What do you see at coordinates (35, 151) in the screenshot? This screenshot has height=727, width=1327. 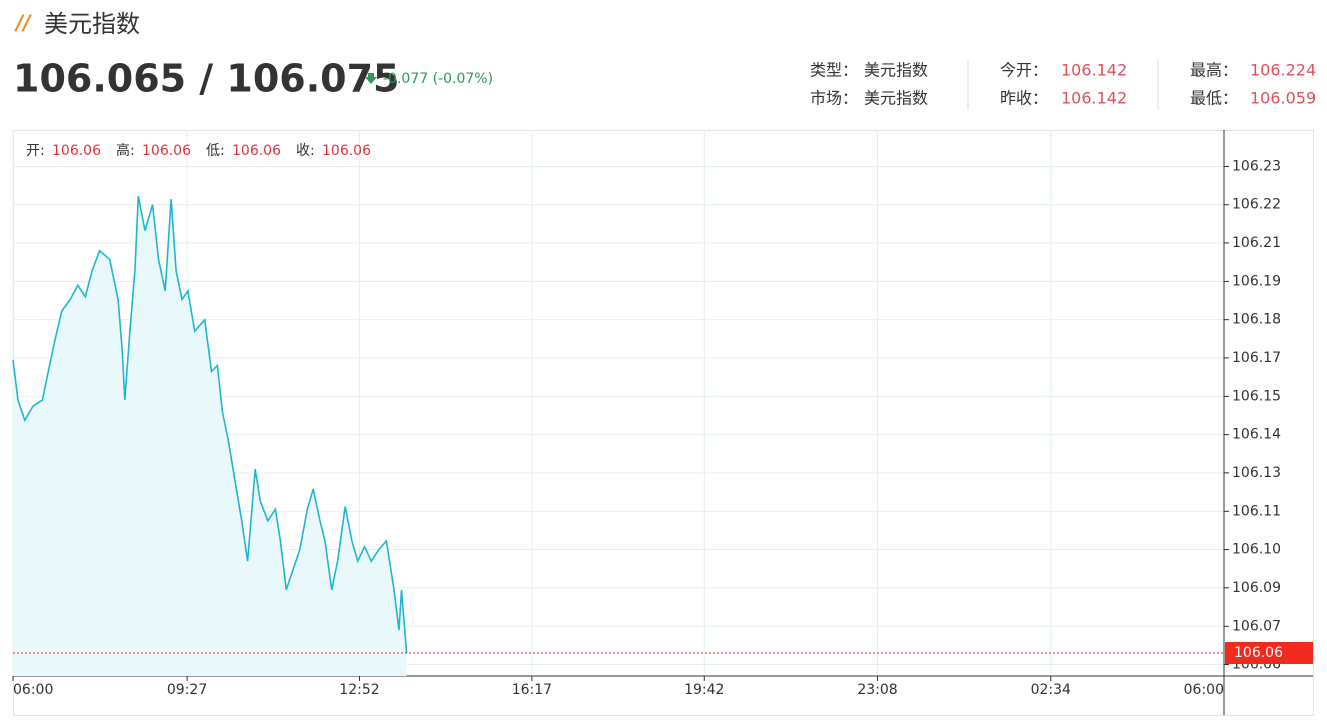 I see `ohlc-label: 开:` at bounding box center [35, 151].